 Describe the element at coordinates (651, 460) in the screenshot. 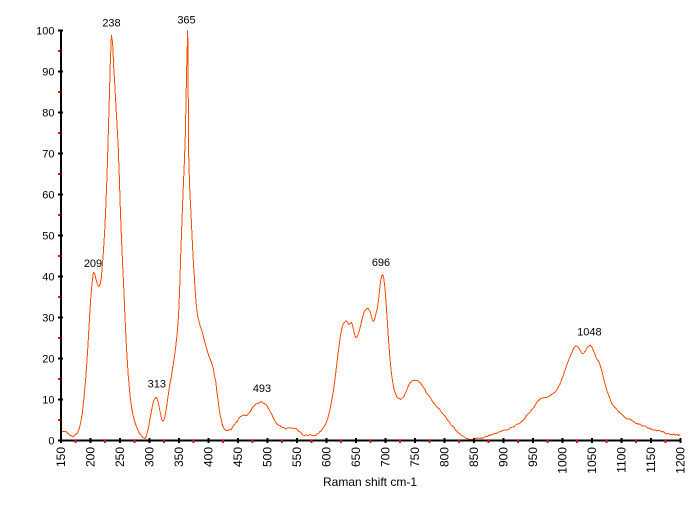

I see `svg-text: 1150` at that location.